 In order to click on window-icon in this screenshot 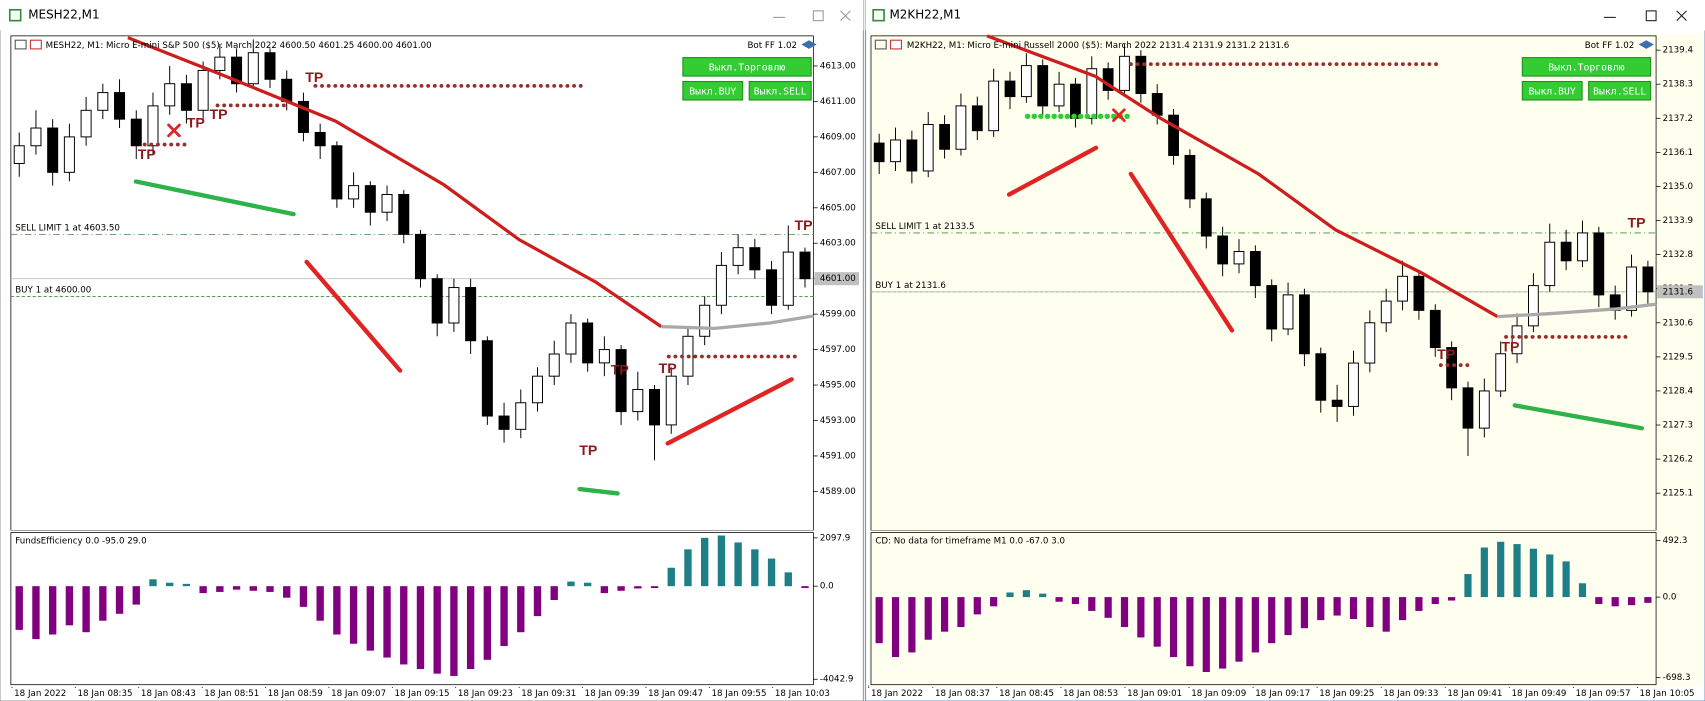, I will do `click(15, 15)`.